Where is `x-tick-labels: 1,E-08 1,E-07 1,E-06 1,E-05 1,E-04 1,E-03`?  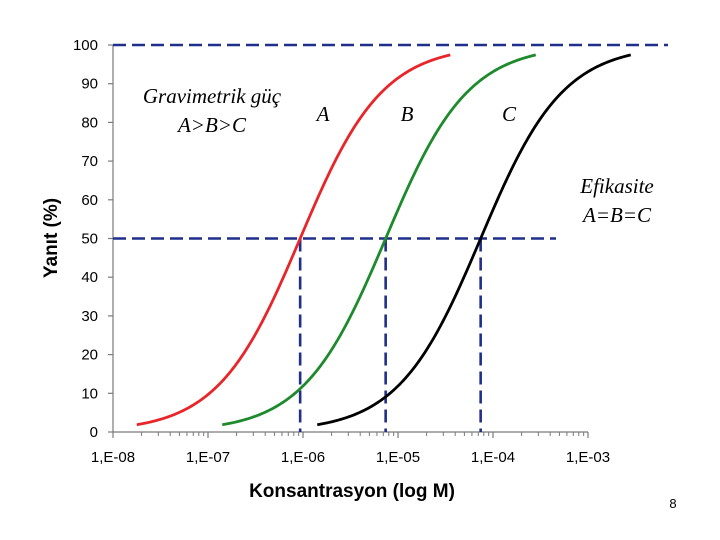 x-tick-labels: 1,E-08 1,E-07 1,E-06 1,E-05 1,E-04 1,E-03 is located at coordinates (350, 457).